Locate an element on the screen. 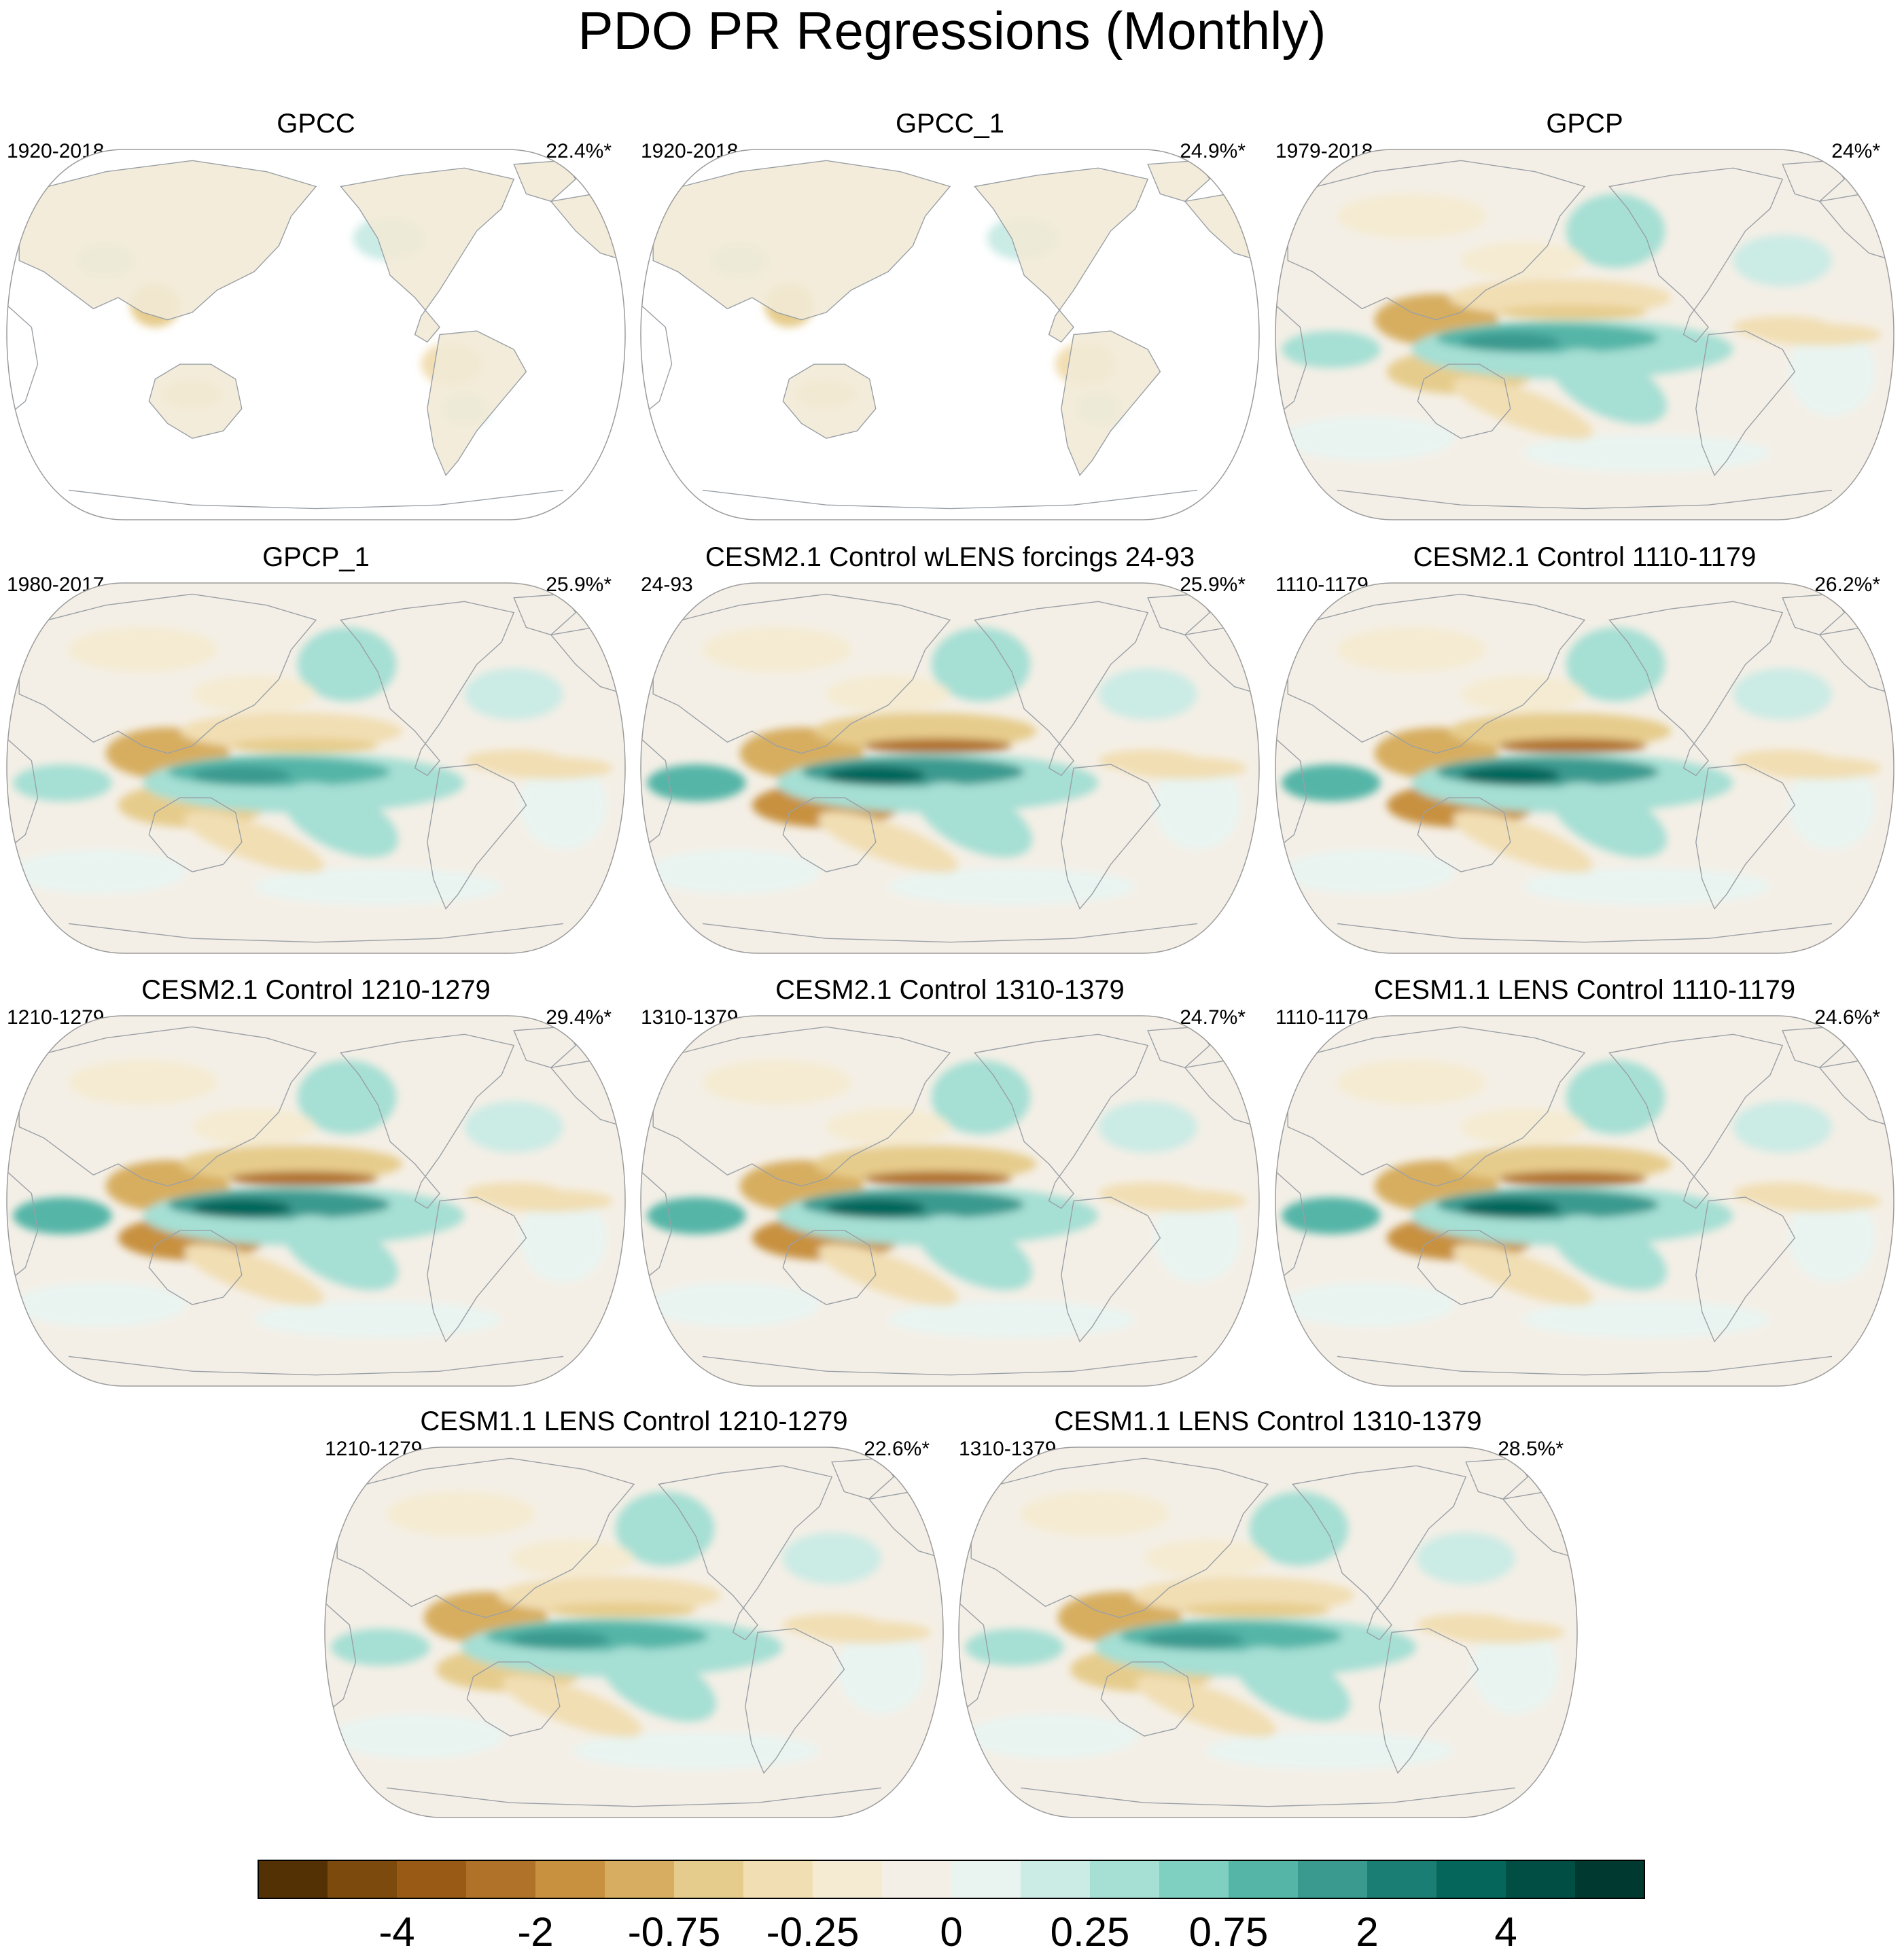 The width and height of the screenshot is (1904, 1950). coastline-africa is located at coordinates (975, 1658).